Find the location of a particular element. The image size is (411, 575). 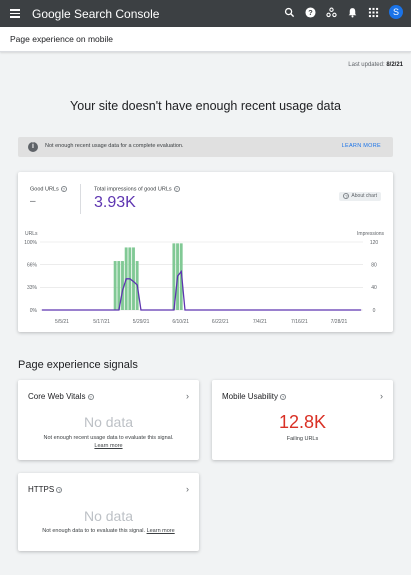

app-title: Google Search Console is located at coordinates (96, 14).